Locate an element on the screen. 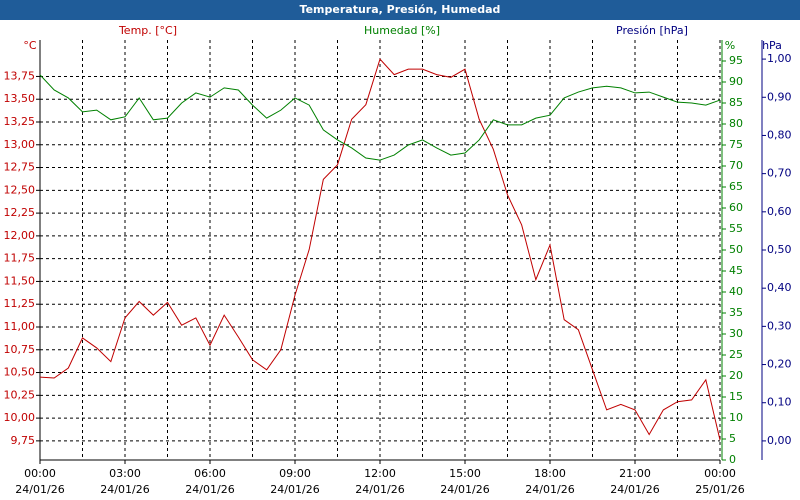 The width and height of the screenshot is (800, 500). y-tick-label: 10,00 is located at coordinates (20, 417).